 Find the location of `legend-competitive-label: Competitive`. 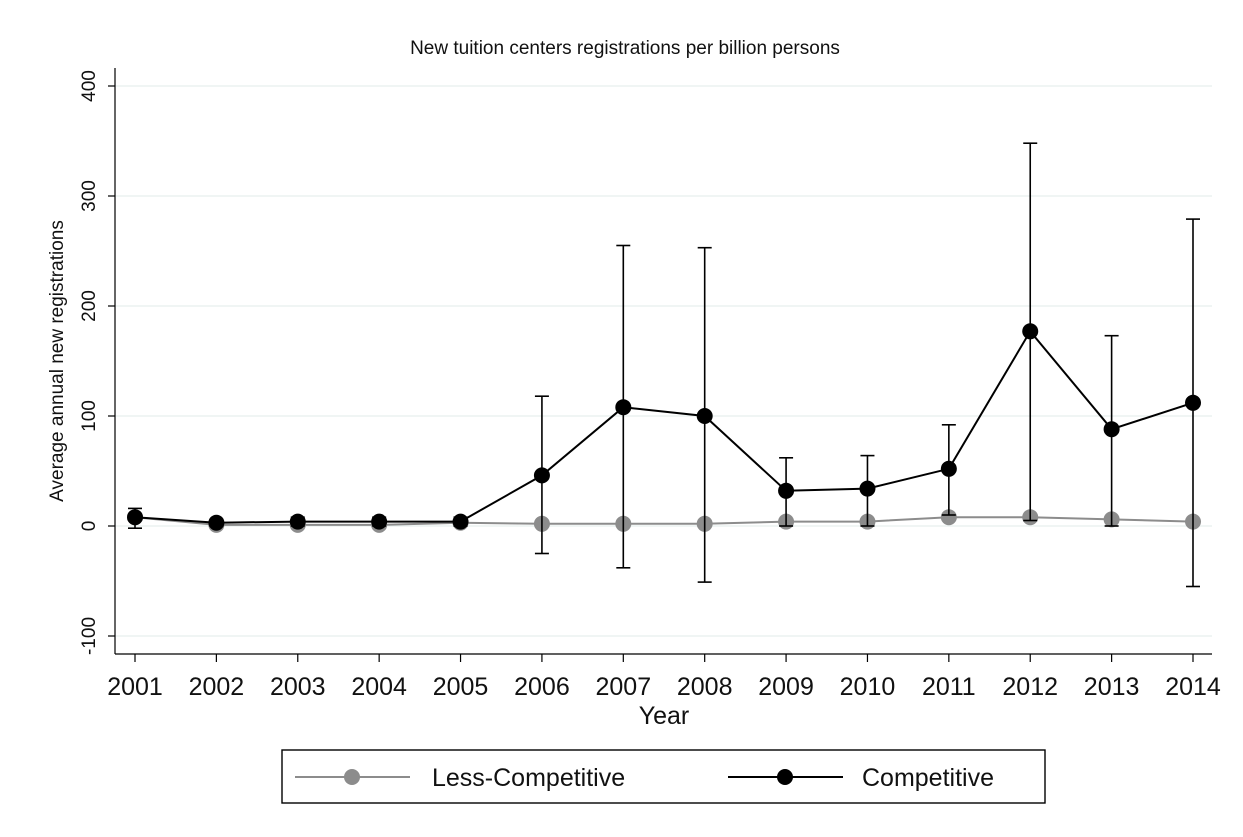

legend-competitive-label: Competitive is located at coordinates (928, 778).